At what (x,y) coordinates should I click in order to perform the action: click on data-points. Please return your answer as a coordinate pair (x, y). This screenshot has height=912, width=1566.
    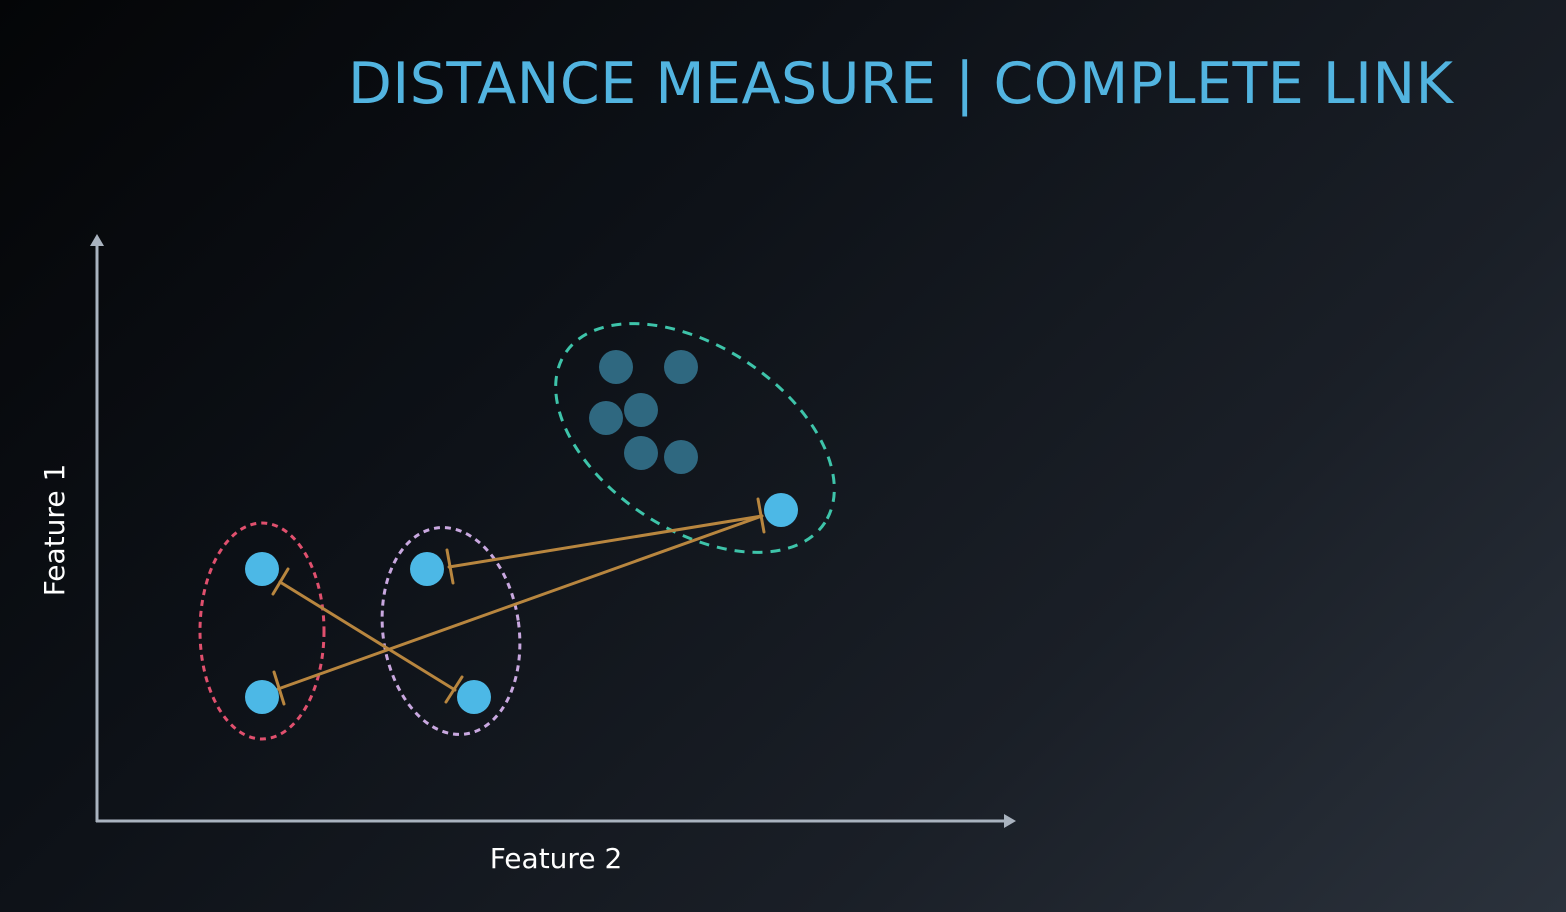
    Looking at the image, I should click on (521, 532).